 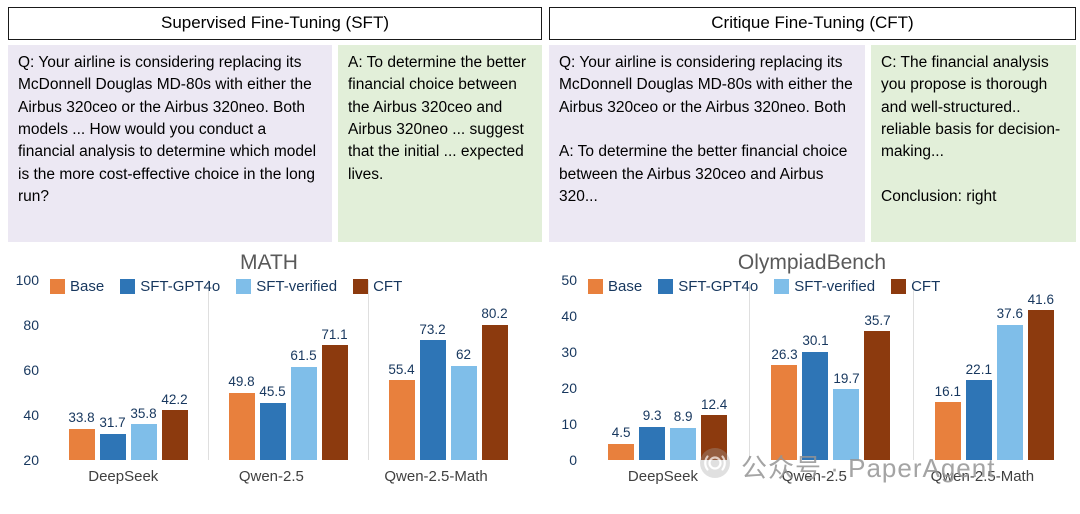 I want to click on bar-group-DeepSeek: 4.5 9.3 8.9 12.4, so click(x=667, y=429).